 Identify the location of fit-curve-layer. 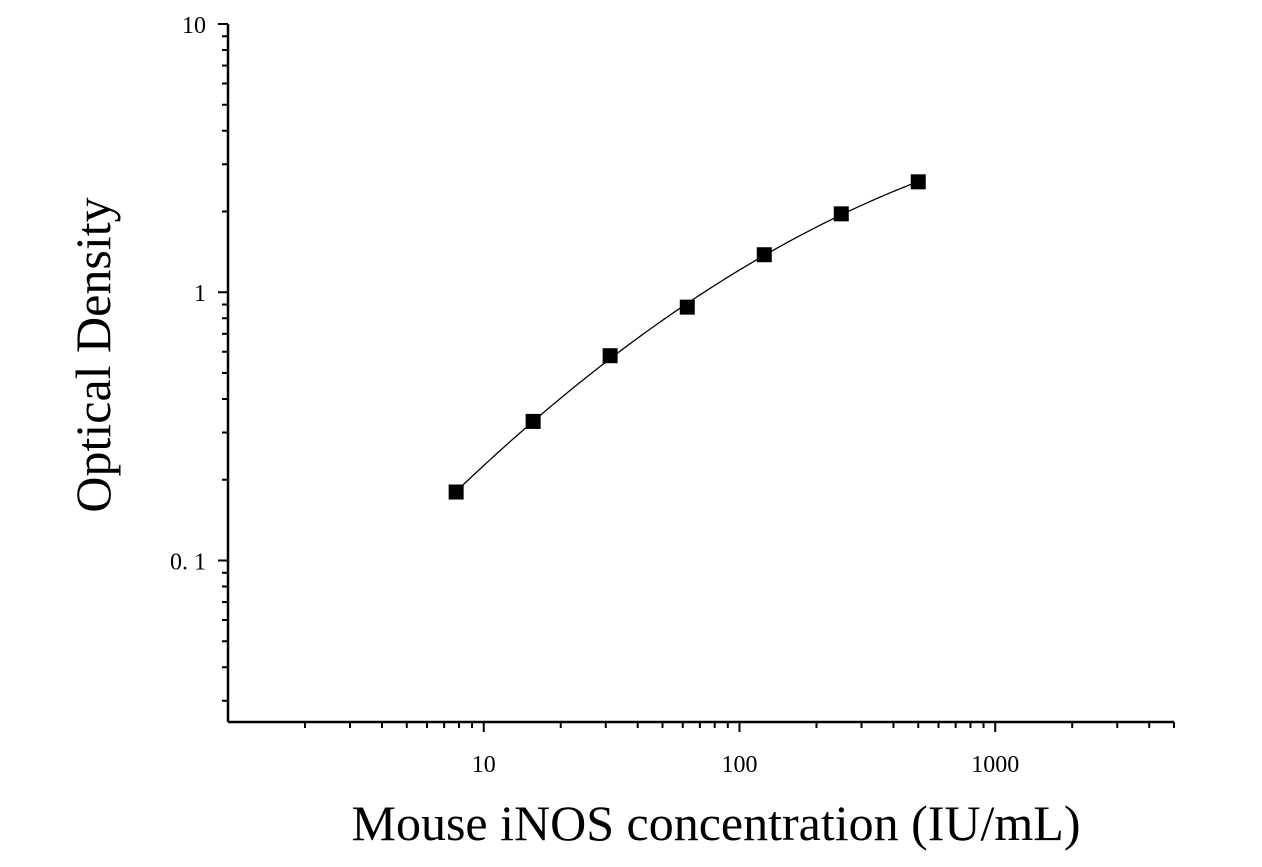
(687, 336).